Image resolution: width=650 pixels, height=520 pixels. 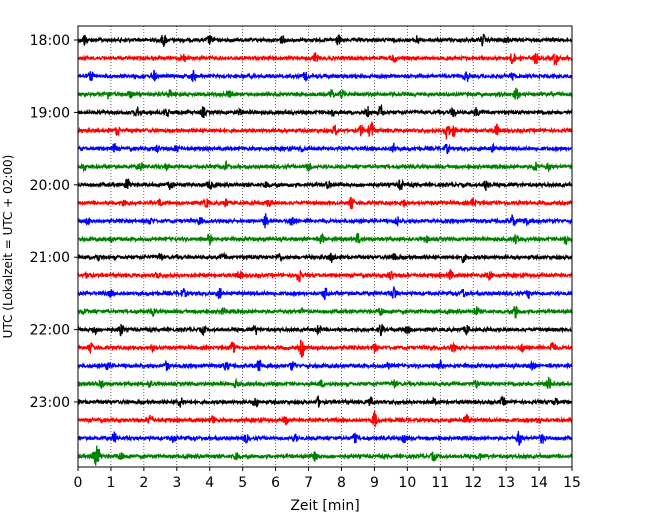 I want to click on trace-2015, so click(x=325, y=203).